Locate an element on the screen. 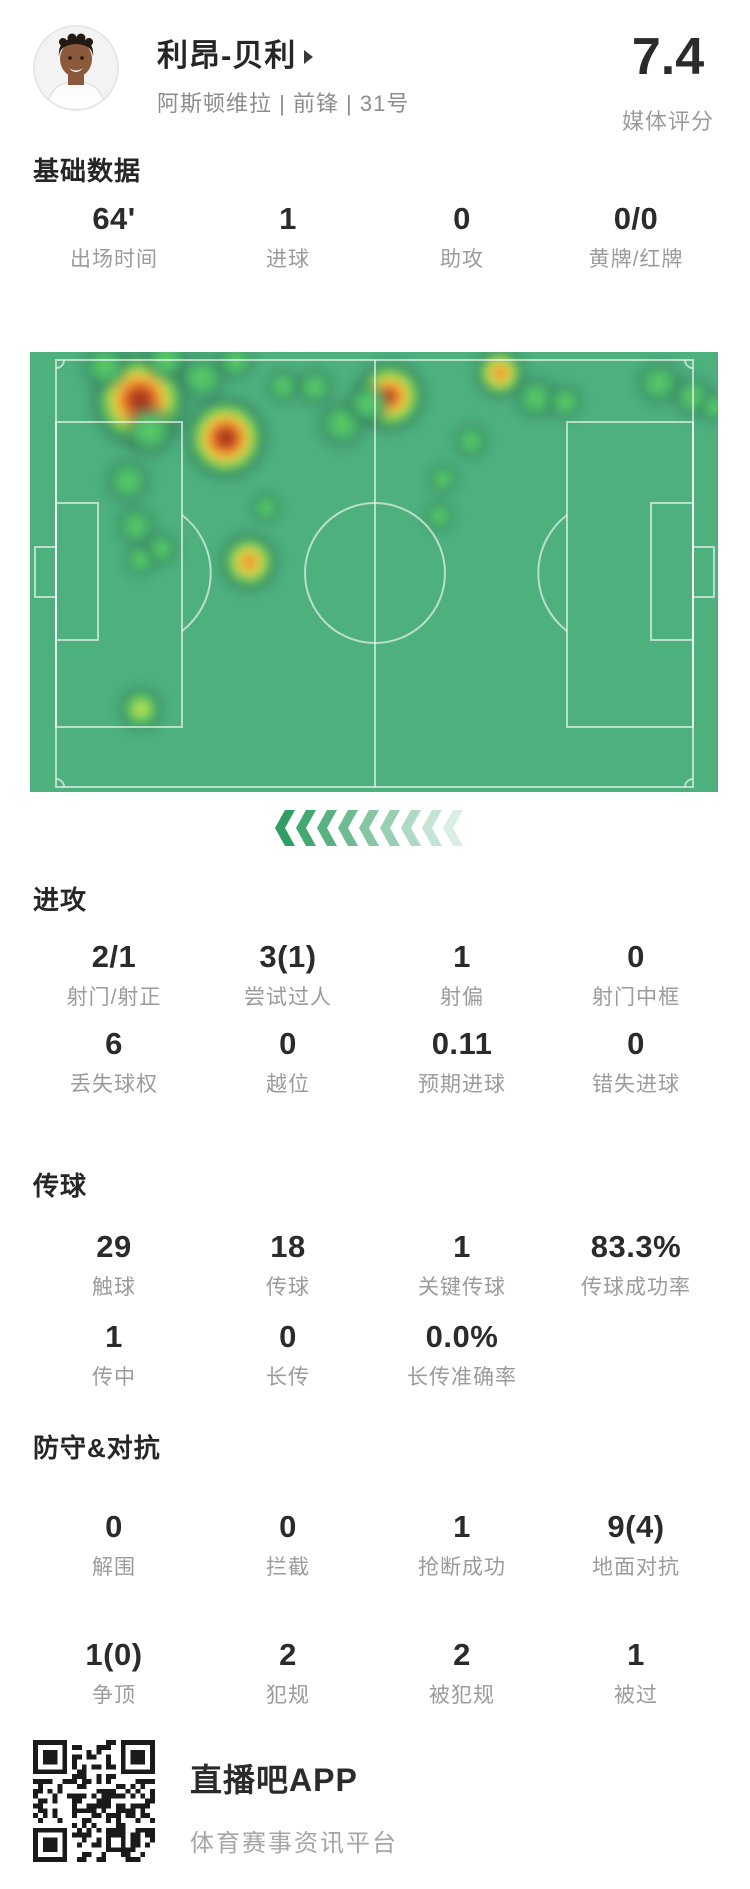 This screenshot has height=1889, width=750. stat-value: 64' is located at coordinates (114, 218).